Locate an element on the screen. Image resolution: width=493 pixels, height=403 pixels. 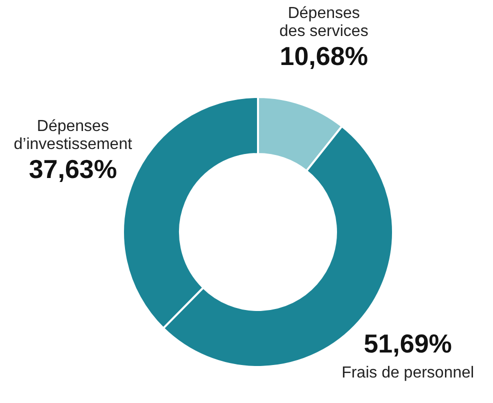
data-label: 10,68% is located at coordinates (324, 56).